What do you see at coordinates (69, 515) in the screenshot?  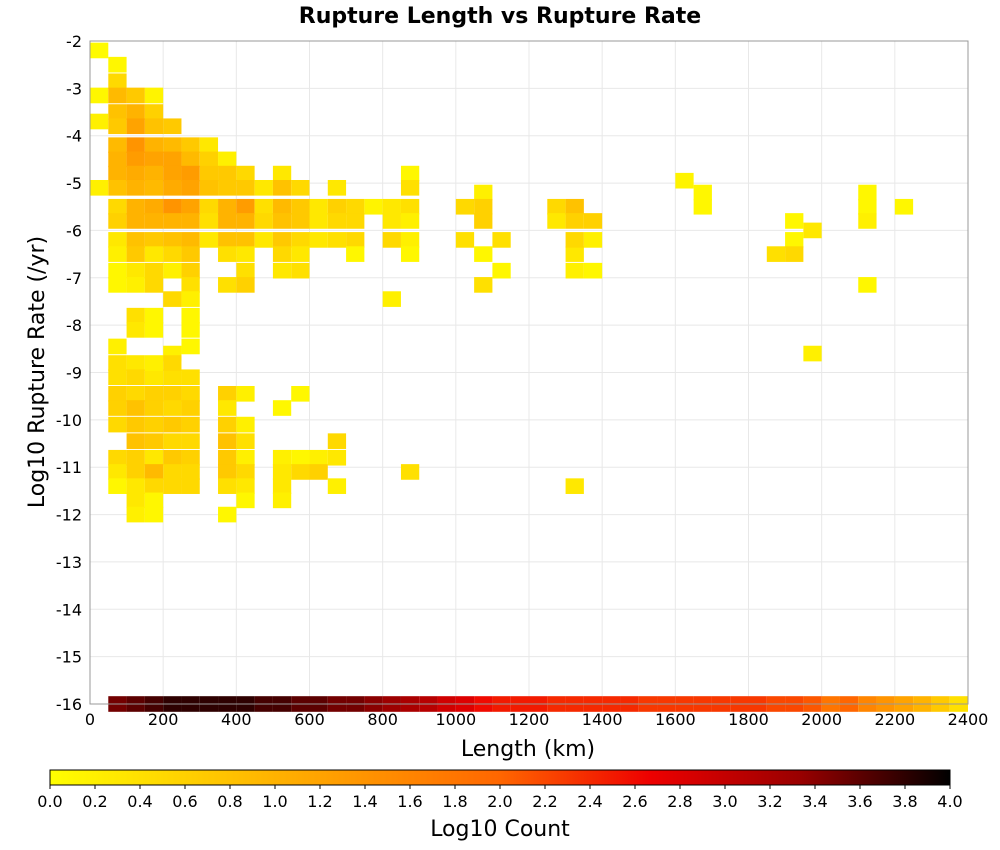 I see `y-tick-label: -12` at bounding box center [69, 515].